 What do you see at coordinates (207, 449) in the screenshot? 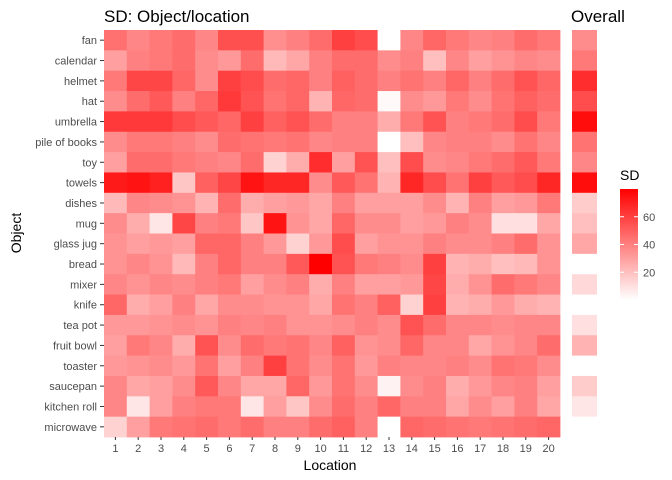
I see `x-tick-label: 5` at bounding box center [207, 449].